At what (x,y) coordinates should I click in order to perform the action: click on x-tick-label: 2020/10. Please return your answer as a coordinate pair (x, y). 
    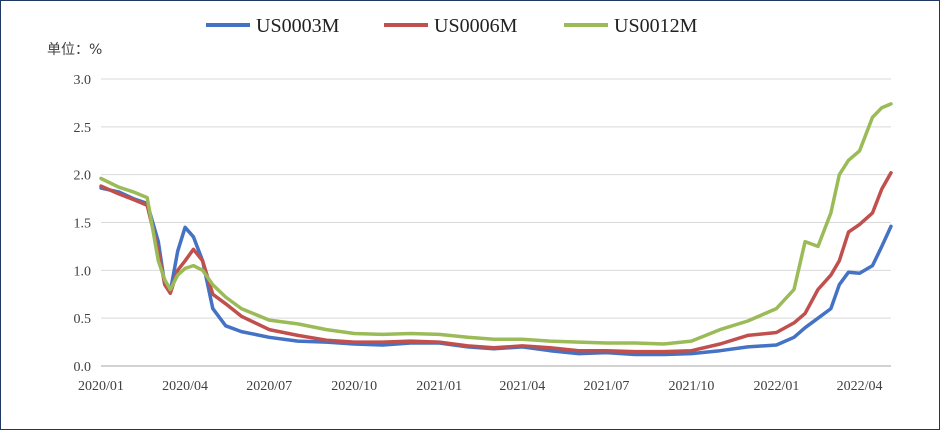
    Looking at the image, I should click on (354, 386).